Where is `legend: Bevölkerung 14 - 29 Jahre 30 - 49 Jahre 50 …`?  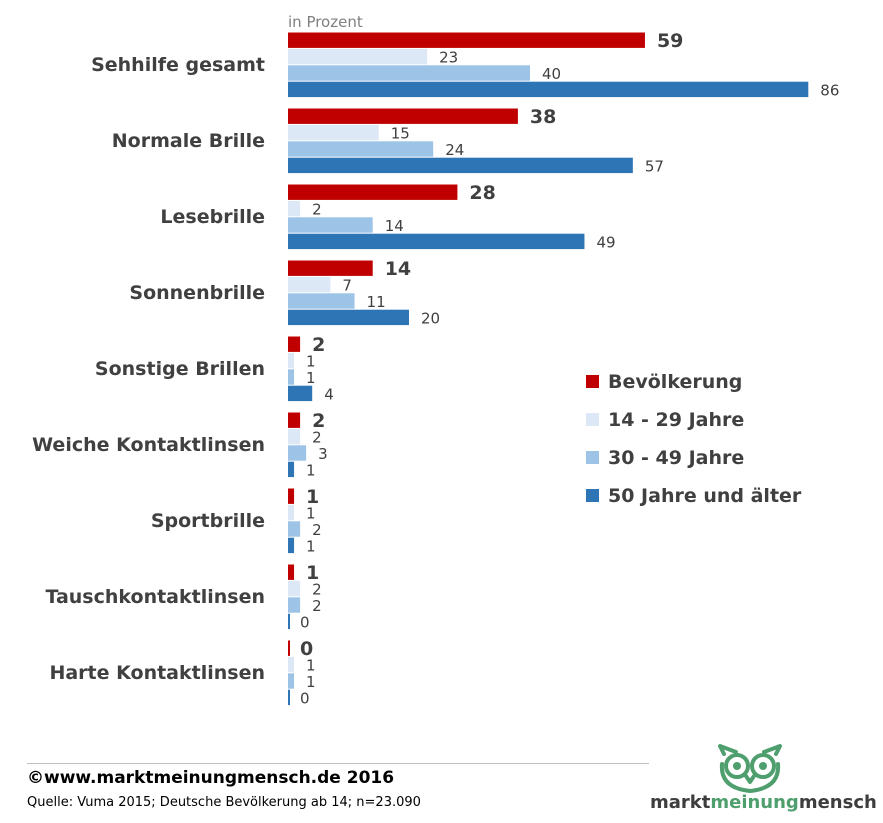 legend: Bevölkerung 14 - 29 Jahre 30 - 49 Jahre 50 … is located at coordinates (694, 439).